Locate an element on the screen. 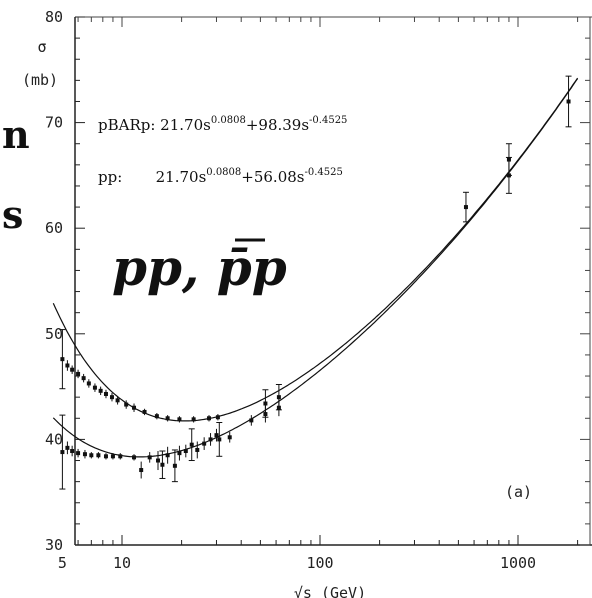  x-tick-label: 1000 is located at coordinates (518, 563).